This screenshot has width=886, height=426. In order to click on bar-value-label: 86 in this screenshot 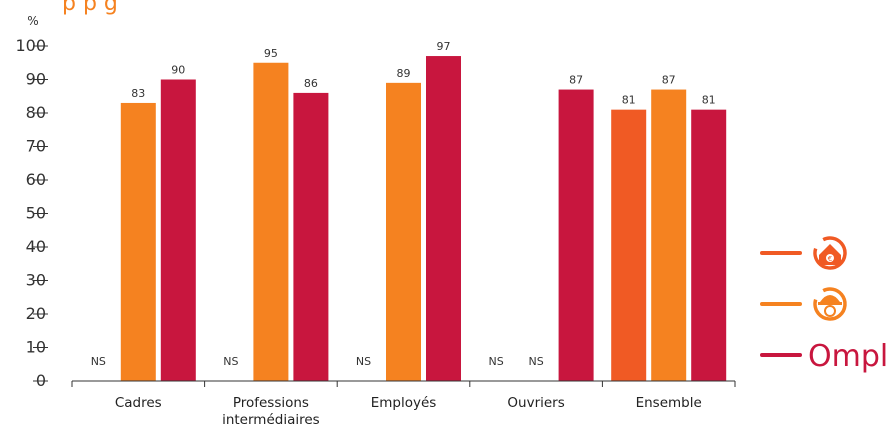, I will do `click(311, 83)`.